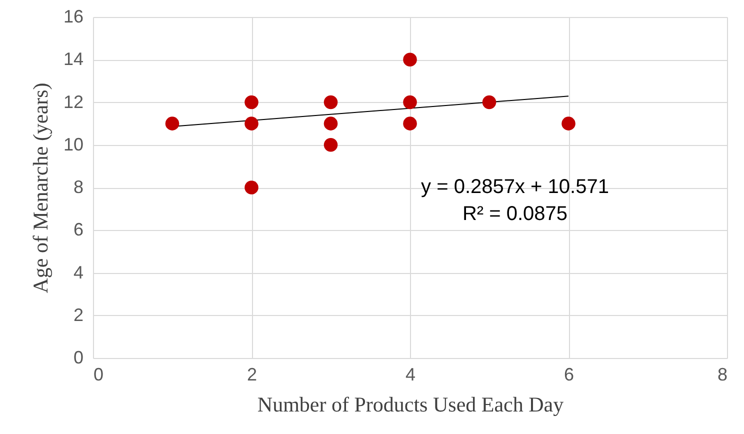 This screenshot has width=744, height=434. Describe the element at coordinates (410, 404) in the screenshot. I see `x-axis-title: Number of Products Used Each Day` at that location.